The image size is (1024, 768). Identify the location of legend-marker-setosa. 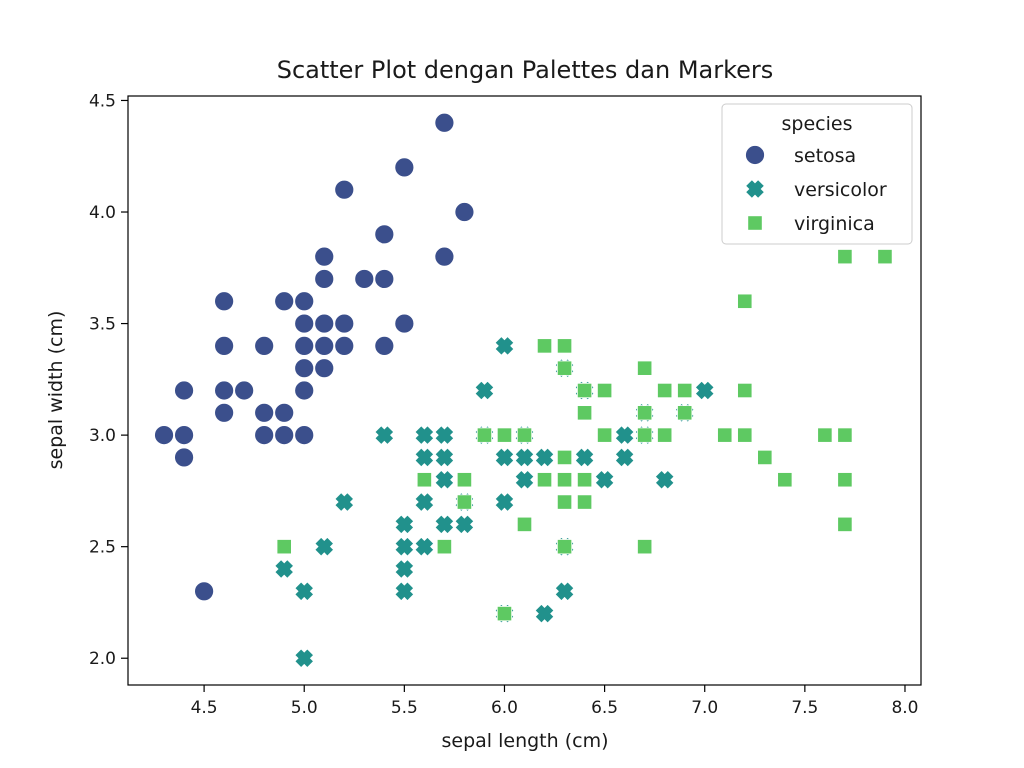
(755, 155).